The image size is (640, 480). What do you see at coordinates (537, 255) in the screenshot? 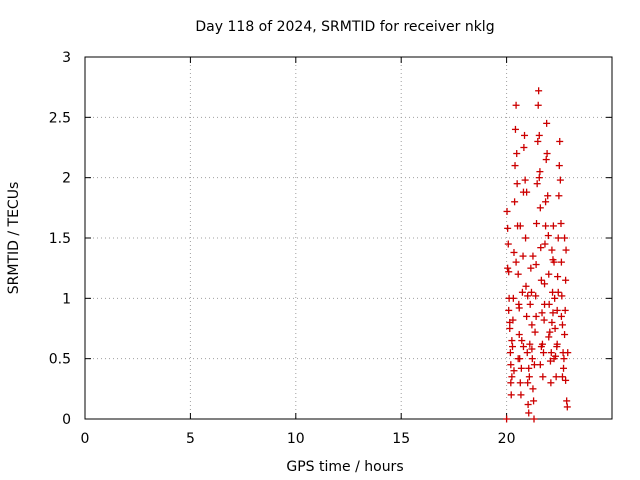
I see `data-points` at bounding box center [537, 255].